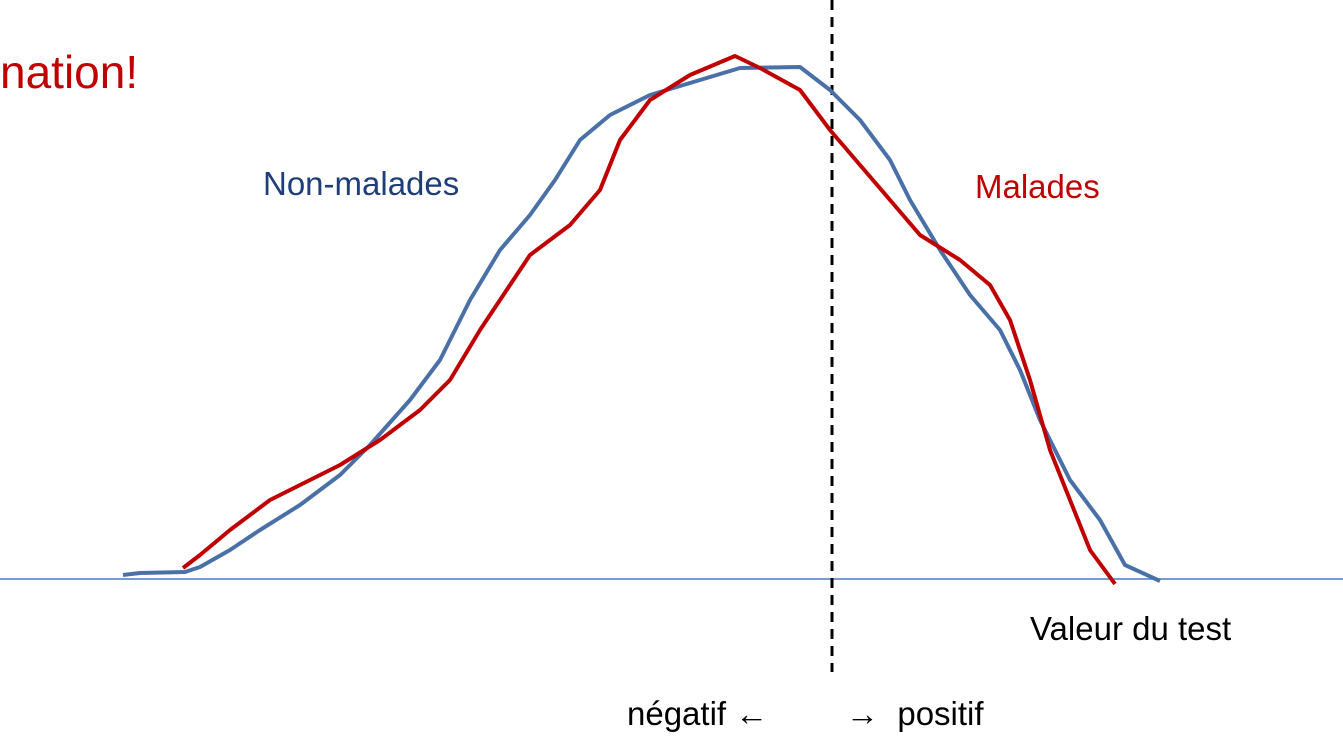 Image resolution: width=1343 pixels, height=741 pixels. I want to click on non-malades-label: Non-malades, so click(361, 183).